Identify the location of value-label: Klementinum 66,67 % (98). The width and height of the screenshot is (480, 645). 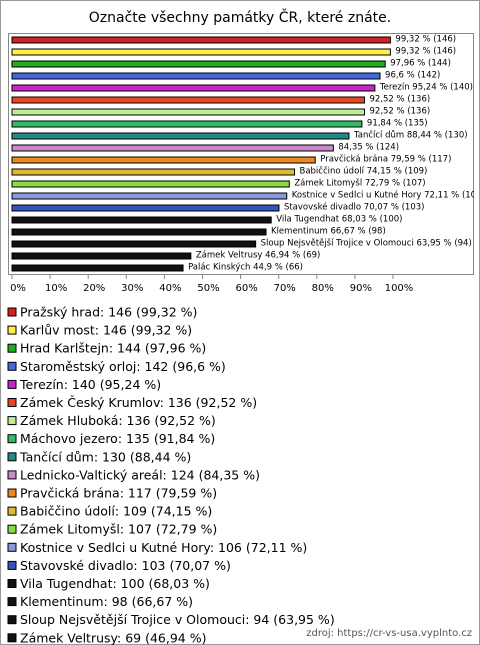
(328, 232).